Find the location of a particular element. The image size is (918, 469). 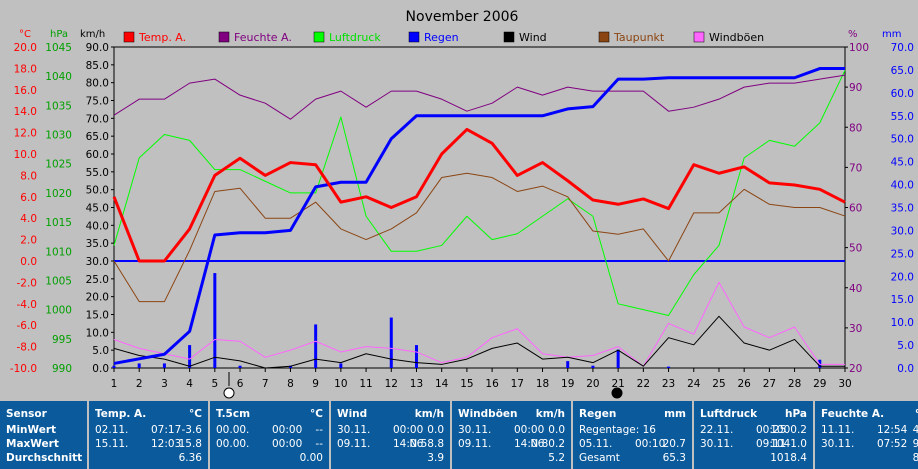

stats-column-header: Regen mm is located at coordinates (632, 414).